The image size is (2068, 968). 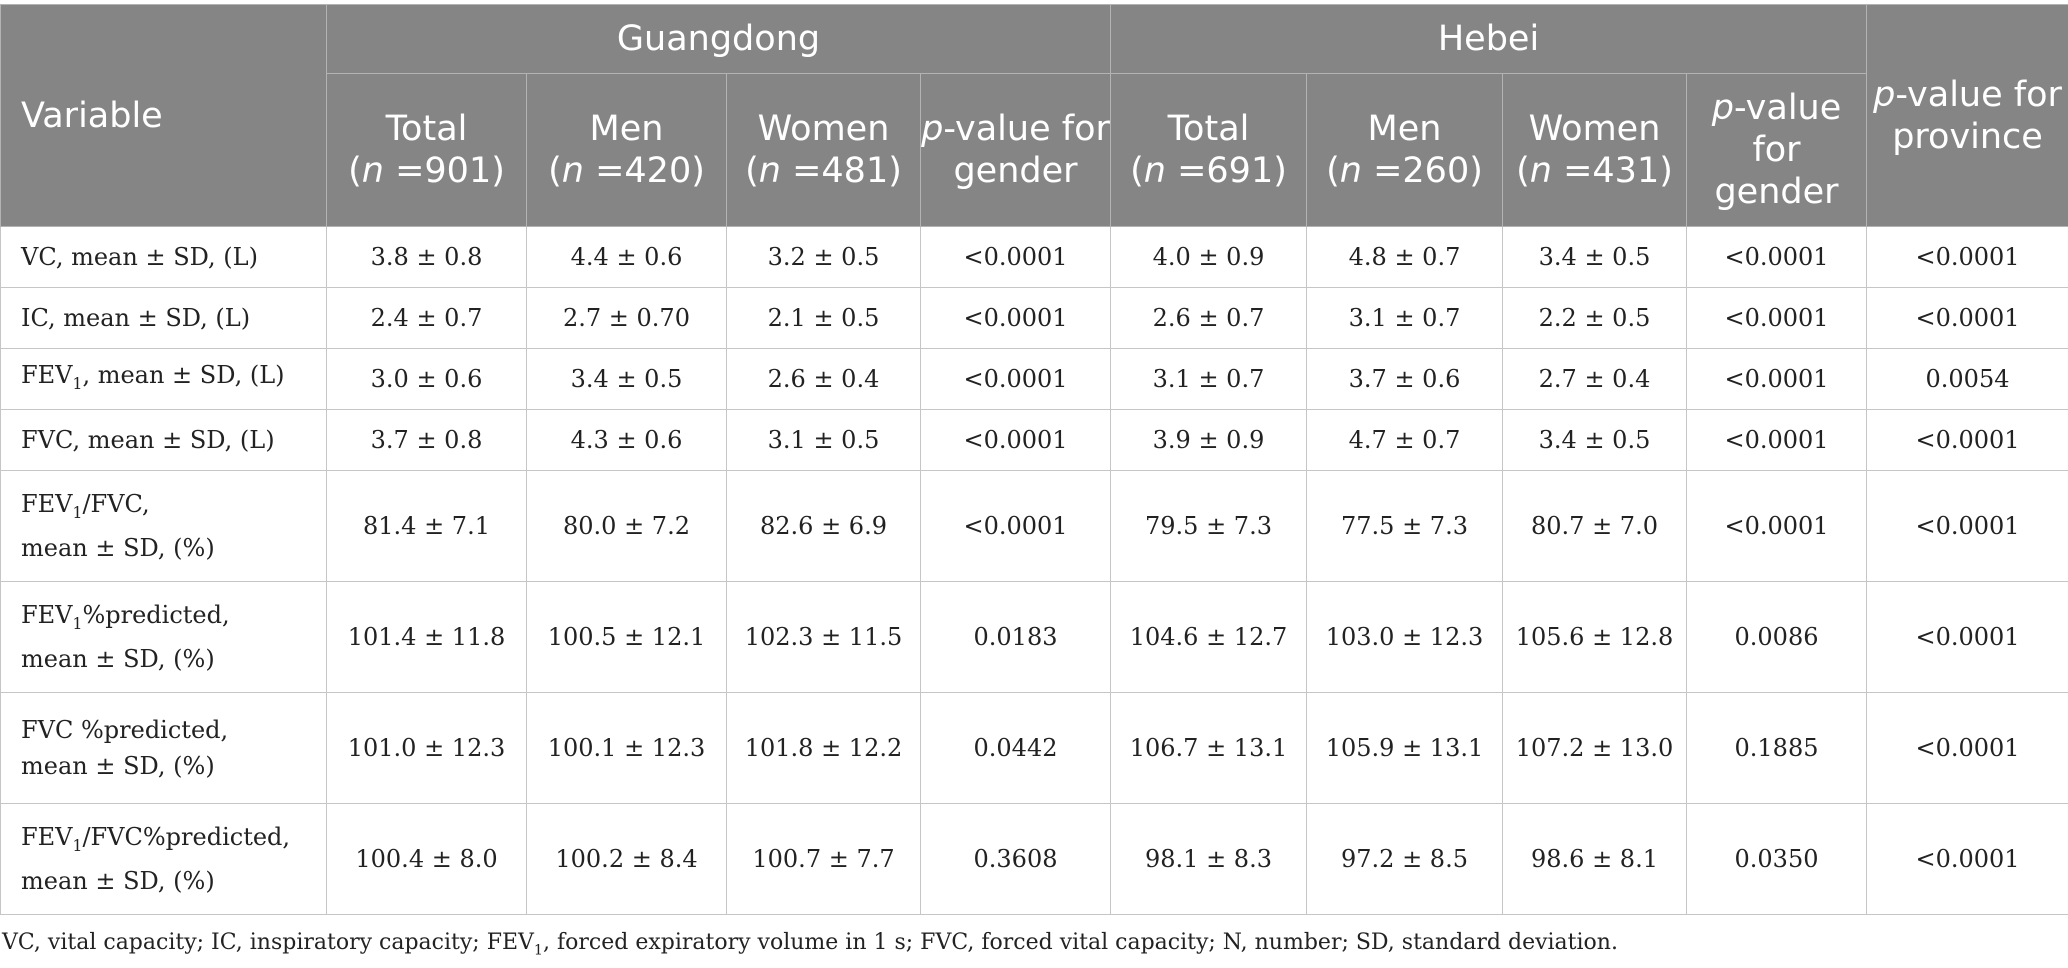 I want to click on table-cell: 2.7 ± 0.4, so click(x=1594, y=379).